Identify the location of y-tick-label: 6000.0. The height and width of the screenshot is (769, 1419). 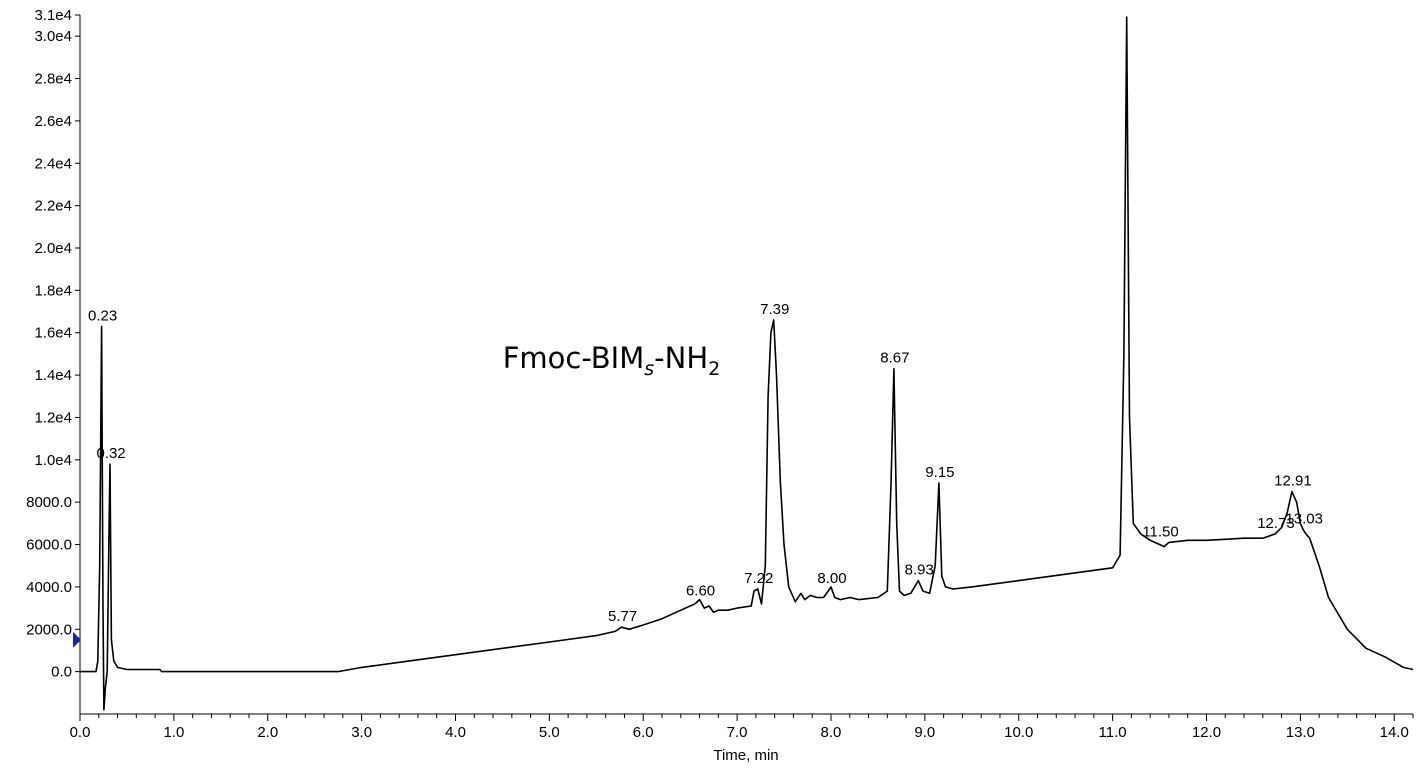
(49, 545).